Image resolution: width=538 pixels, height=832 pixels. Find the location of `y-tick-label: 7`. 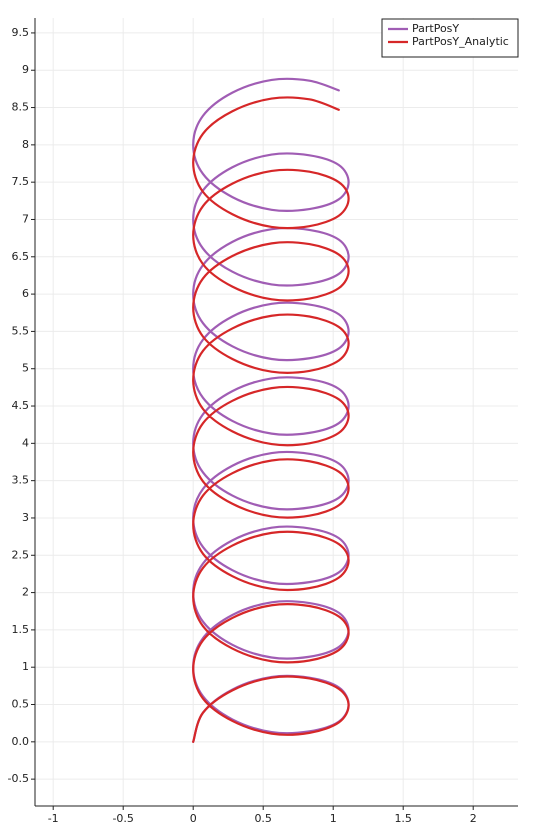

y-tick-label: 7 is located at coordinates (25, 218).